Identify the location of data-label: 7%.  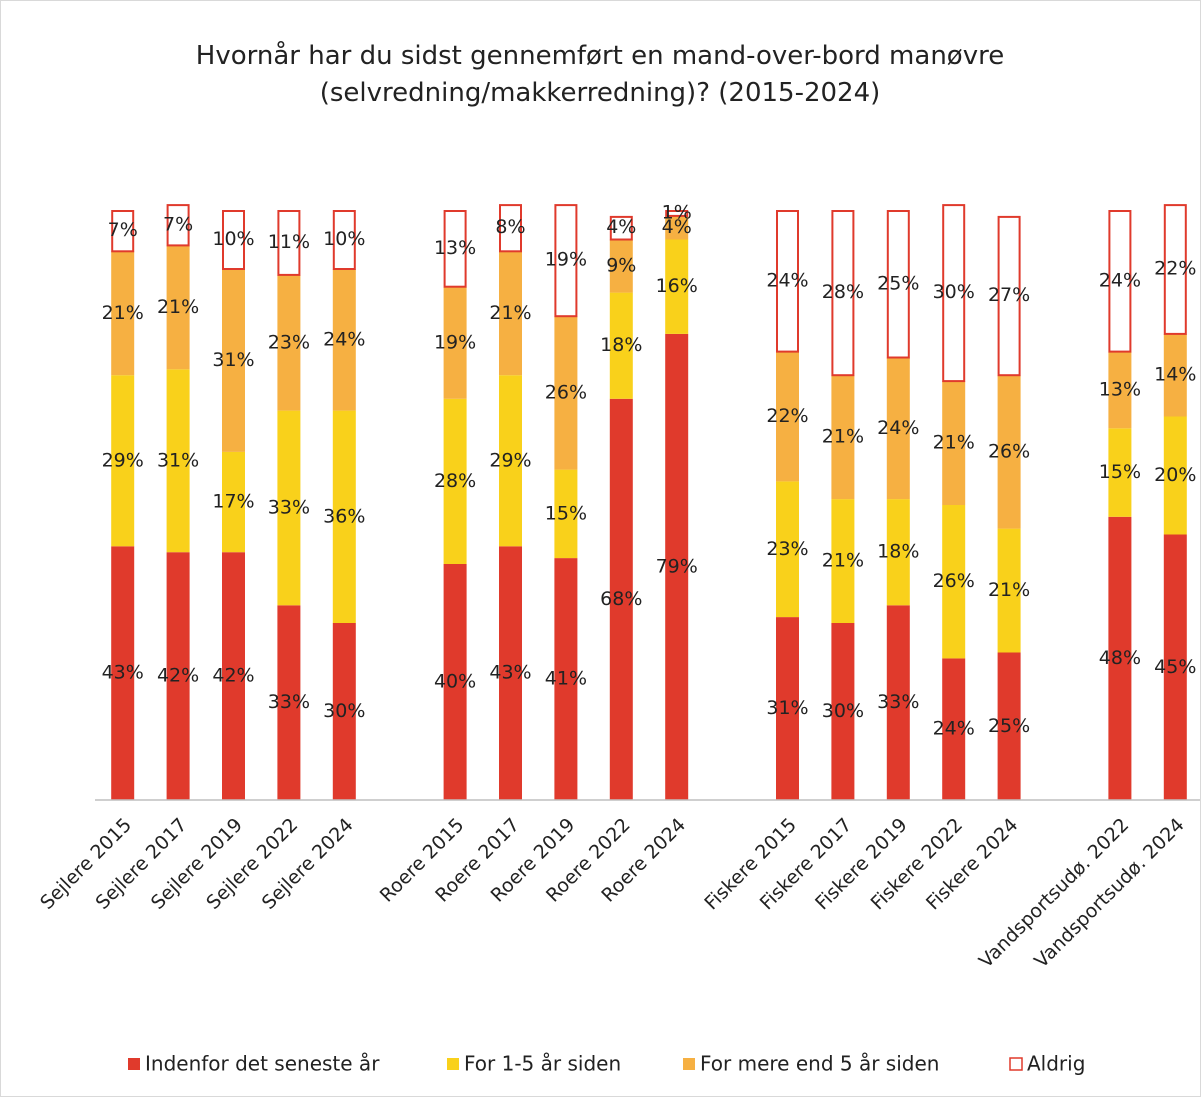
(123, 230).